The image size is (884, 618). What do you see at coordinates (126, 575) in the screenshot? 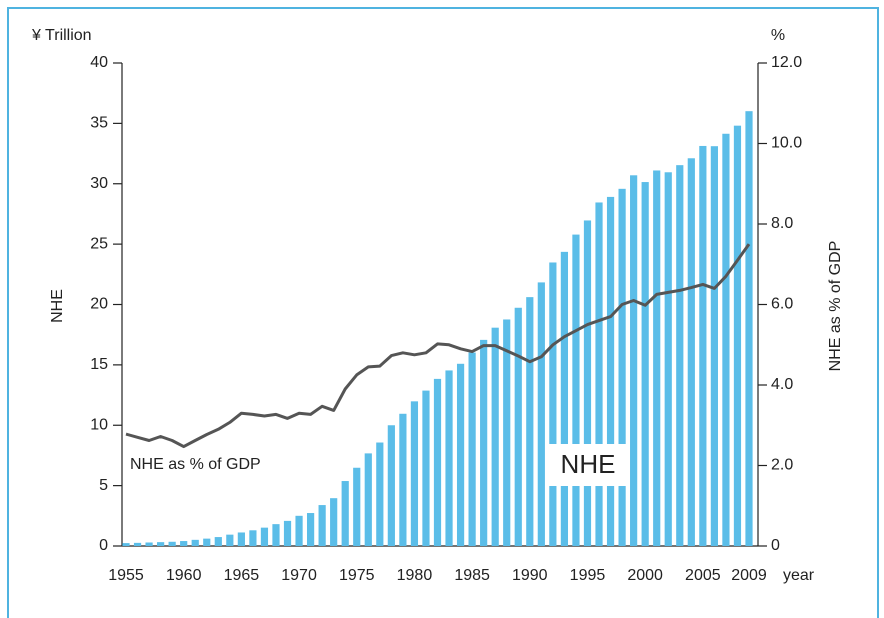
I see `x-tick-label: 1955` at bounding box center [126, 575].